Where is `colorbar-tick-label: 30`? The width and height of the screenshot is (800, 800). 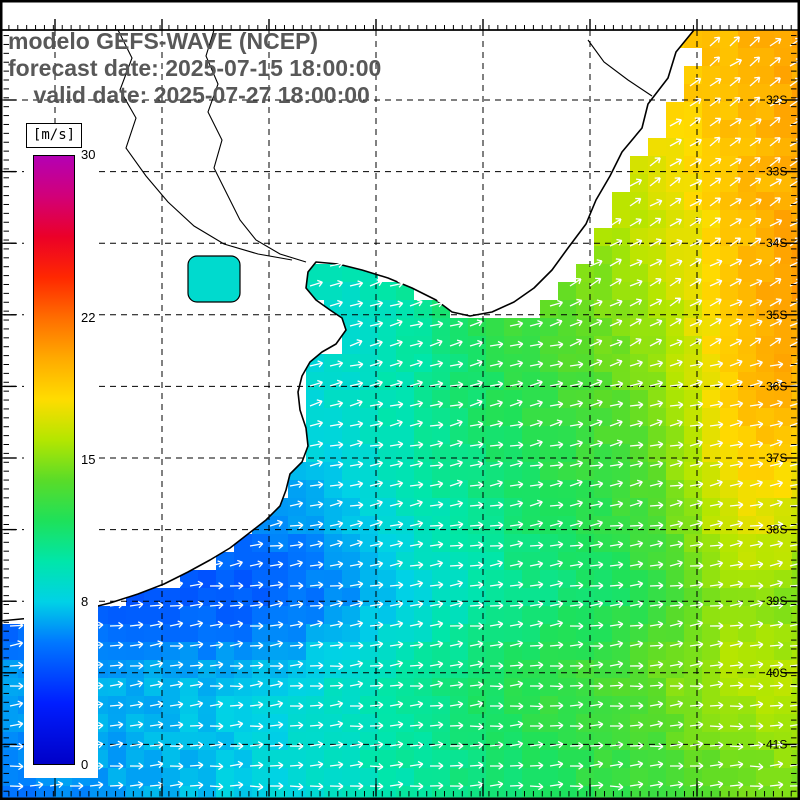
colorbar-tick-label: 30 is located at coordinates (88, 154).